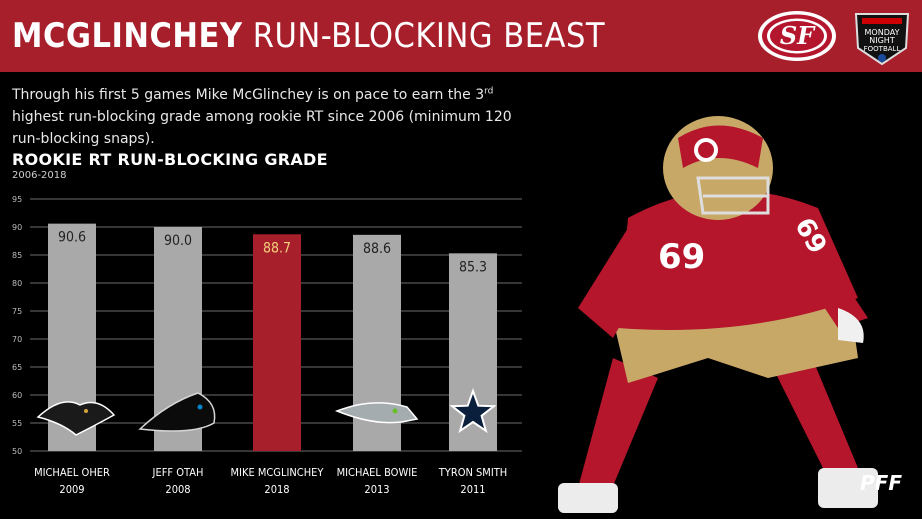 This screenshot has height=519, width=922. I want to click on y-tick-label: 55, so click(17, 423).